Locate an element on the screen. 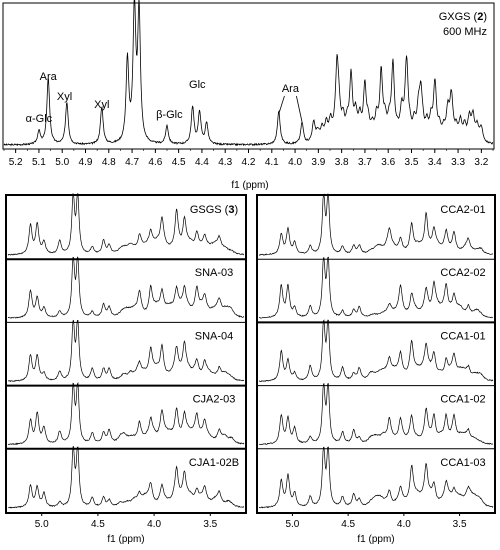  main-x-tick-label: 4.8 is located at coordinates (109, 162).